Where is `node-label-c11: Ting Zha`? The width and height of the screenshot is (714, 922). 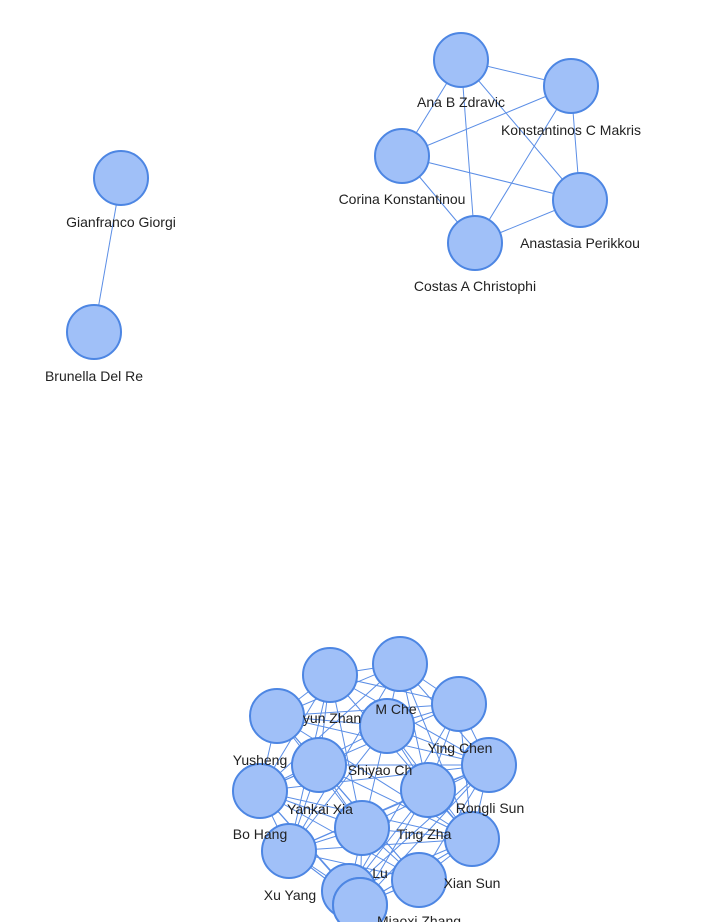 node-label-c11: Ting Zha is located at coordinates (424, 834).